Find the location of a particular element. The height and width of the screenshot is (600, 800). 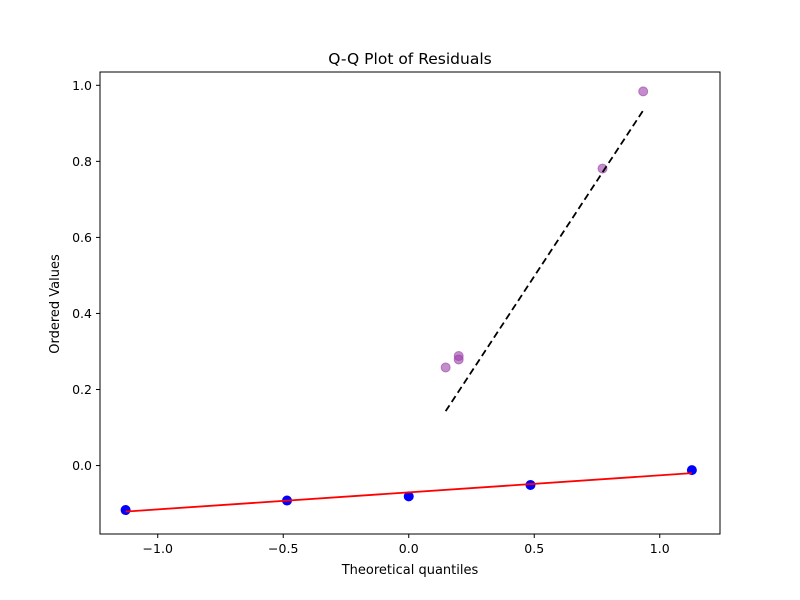

x-tick-label-4: 1.0 is located at coordinates (660, 548).